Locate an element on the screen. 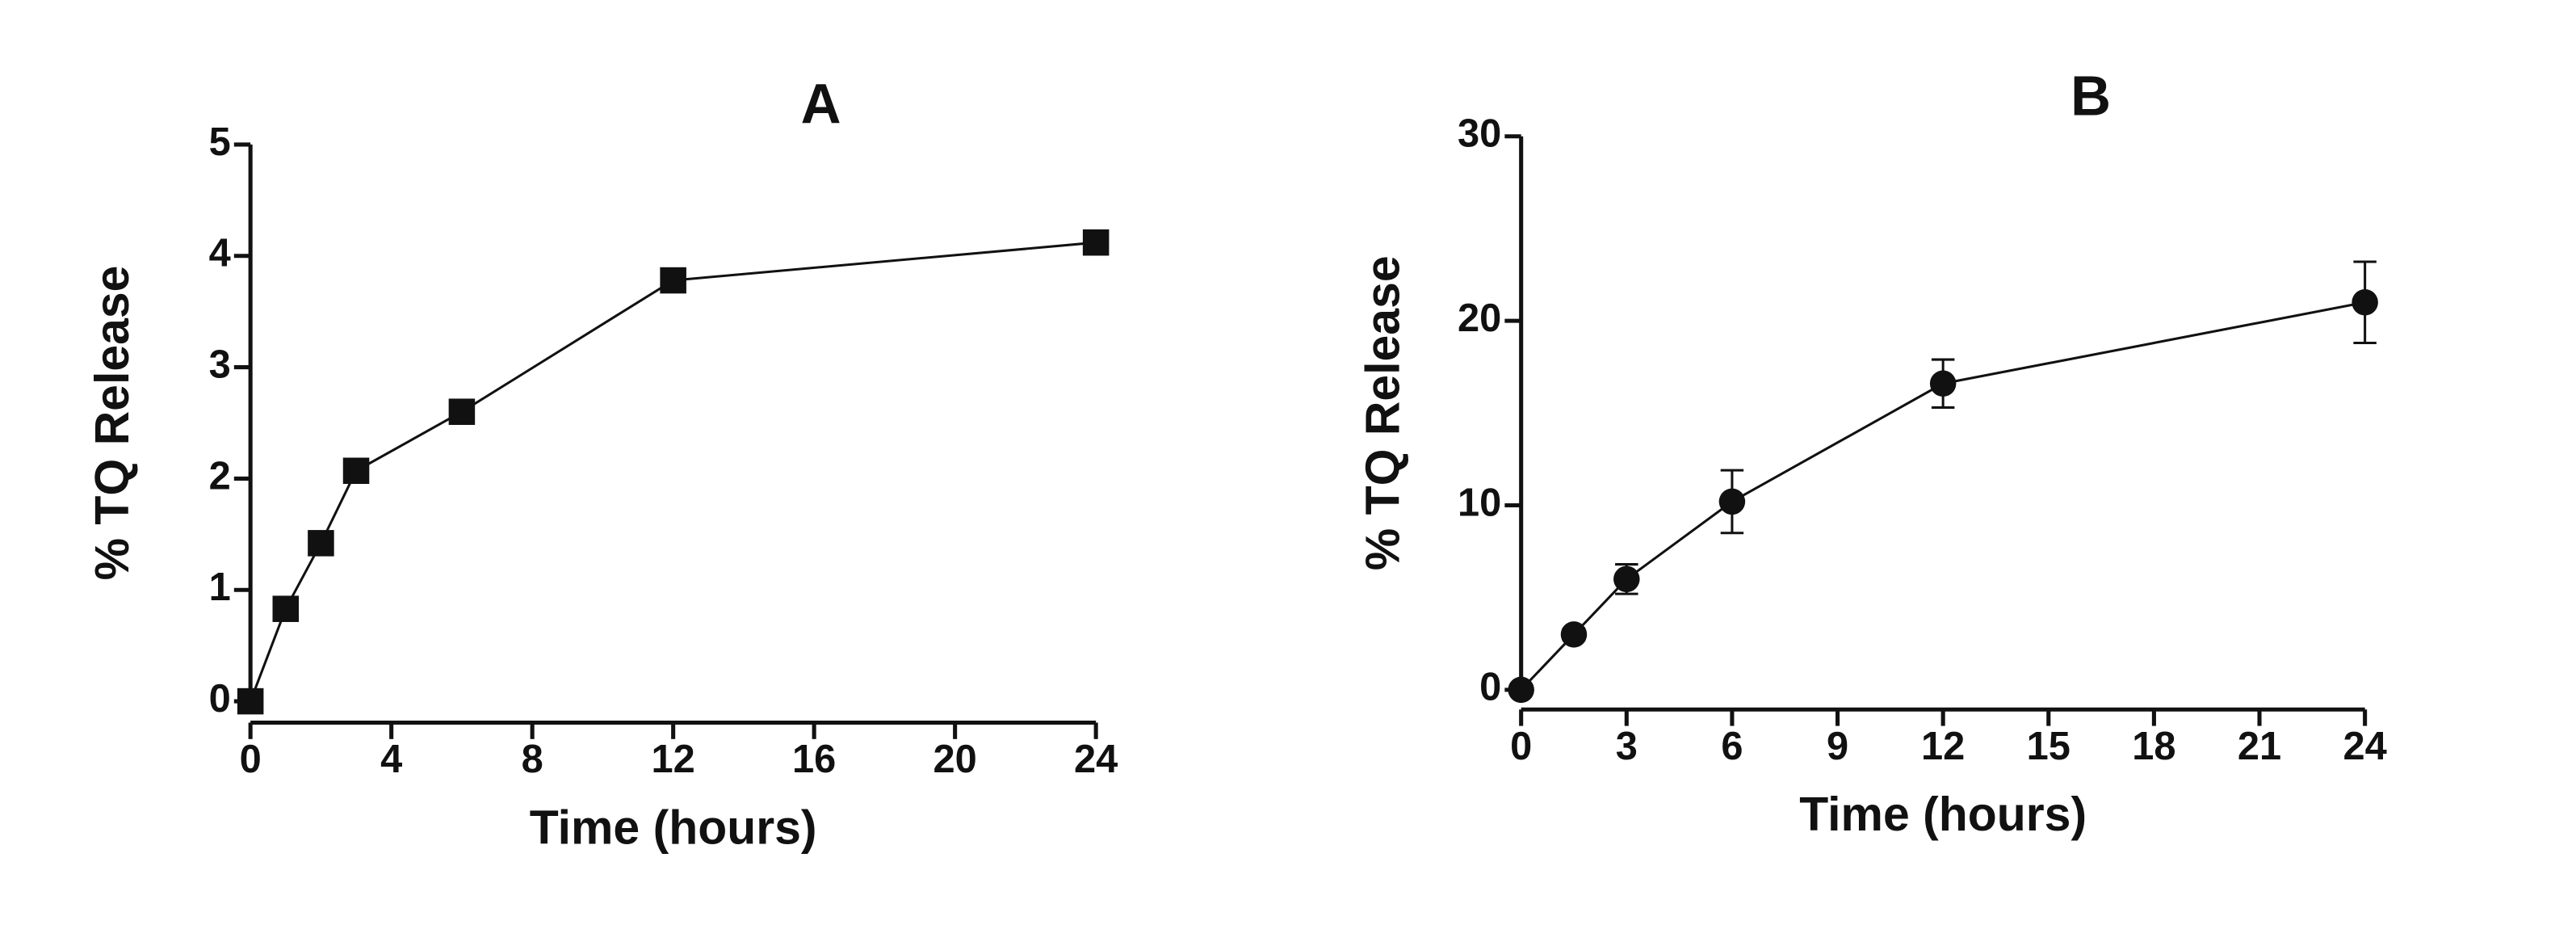  x-tick-label: 3 is located at coordinates (1627, 746).